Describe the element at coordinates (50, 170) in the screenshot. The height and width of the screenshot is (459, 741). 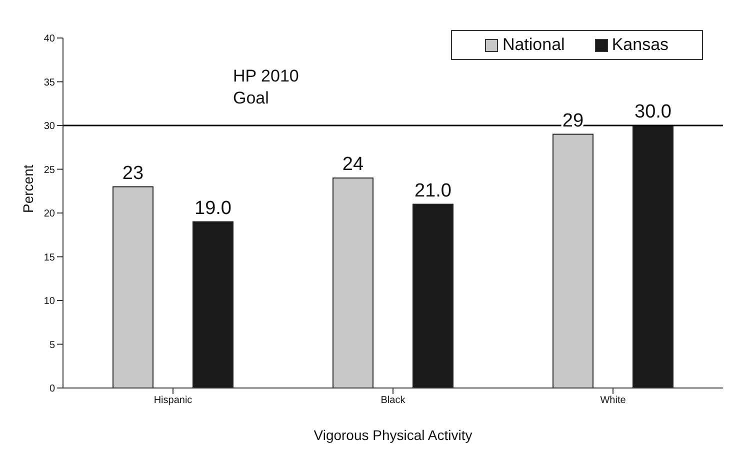
I see `y-tick-label: 25` at that location.